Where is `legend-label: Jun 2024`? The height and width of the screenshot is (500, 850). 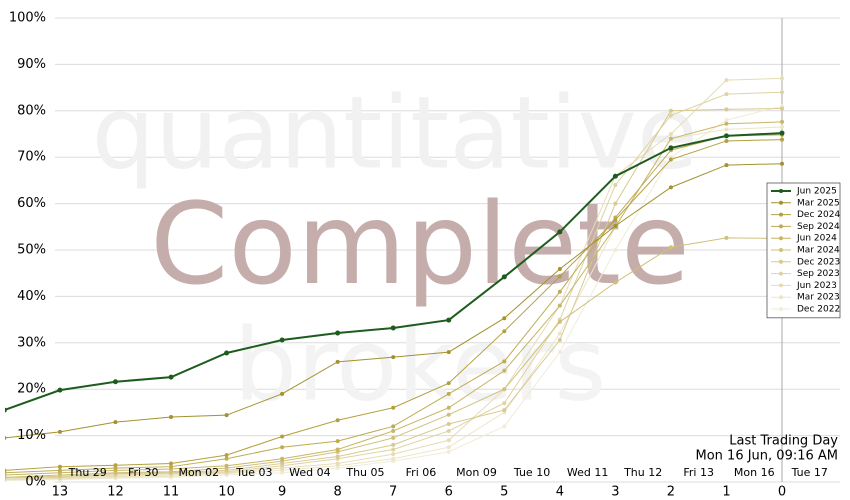 legend-label: Jun 2024 is located at coordinates (816, 239).